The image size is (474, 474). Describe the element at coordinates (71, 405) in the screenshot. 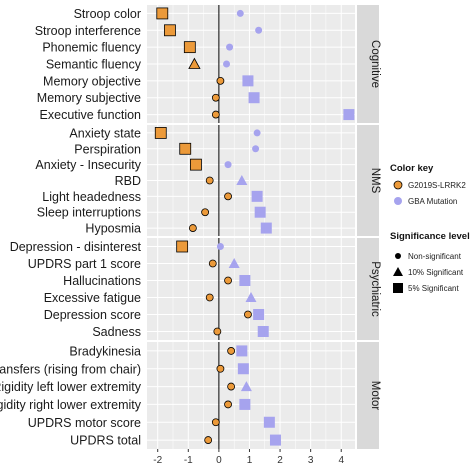

I see `row-label: Rigidity right lower extremity` at that location.